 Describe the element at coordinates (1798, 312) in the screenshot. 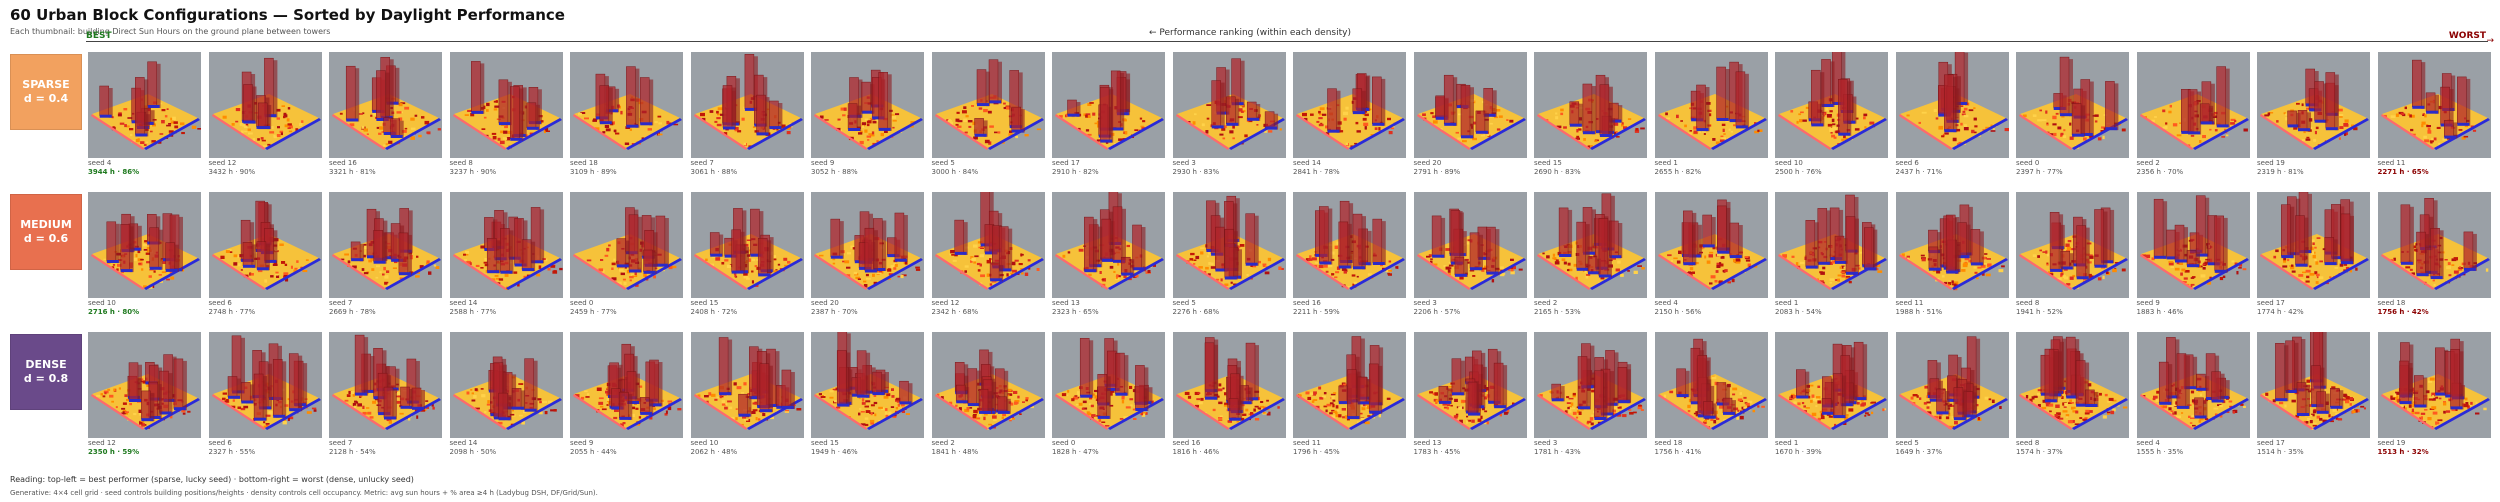

I see `cell-performance-label: 2083 h · 54%` at that location.